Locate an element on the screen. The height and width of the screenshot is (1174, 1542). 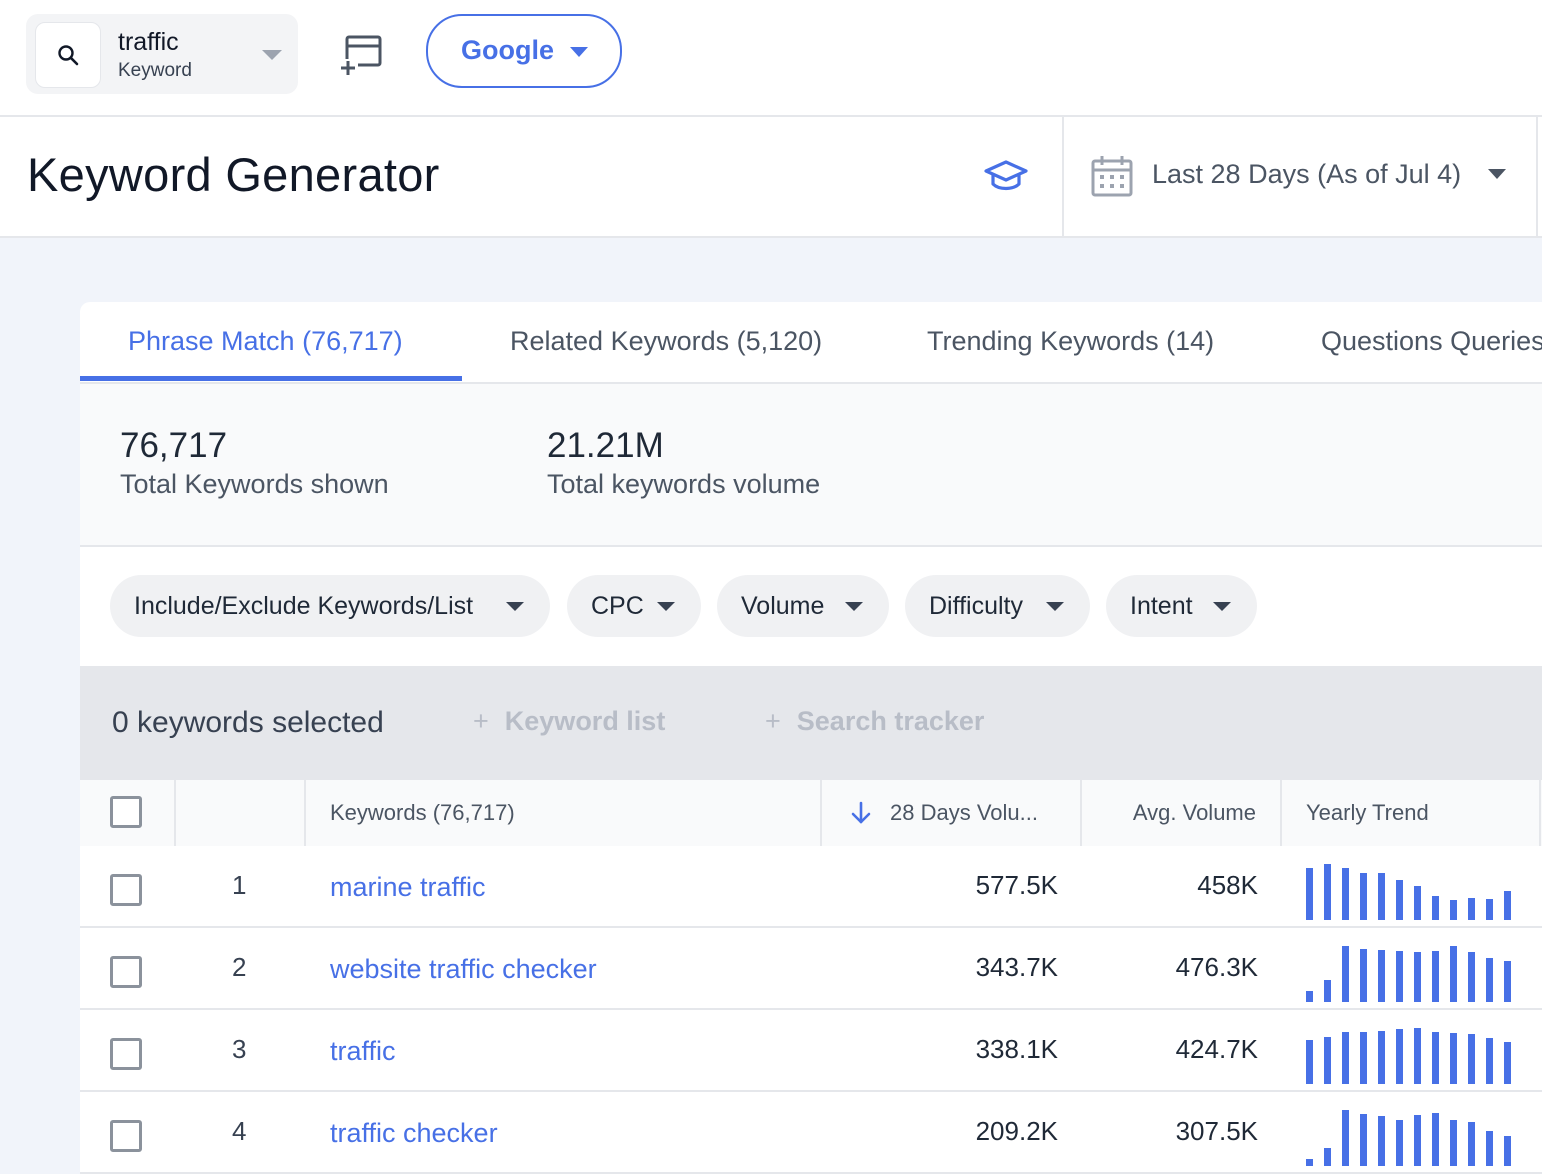
table-row: 2 website traffic checker 343.7K 476.3K is located at coordinates (811, 969).